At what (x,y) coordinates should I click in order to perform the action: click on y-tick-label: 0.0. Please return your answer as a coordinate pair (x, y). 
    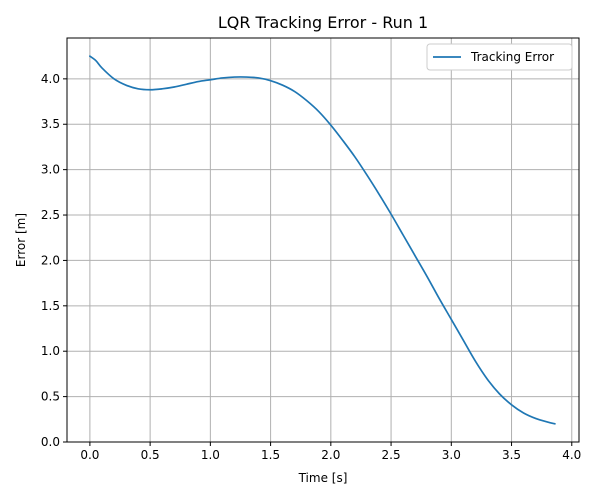
    Looking at the image, I should click on (50, 442).